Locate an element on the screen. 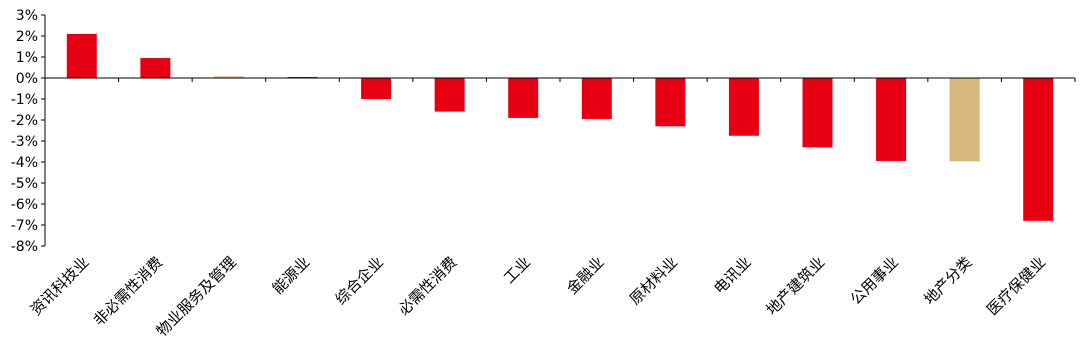  y-tick-label: -1% is located at coordinates (24, 100).